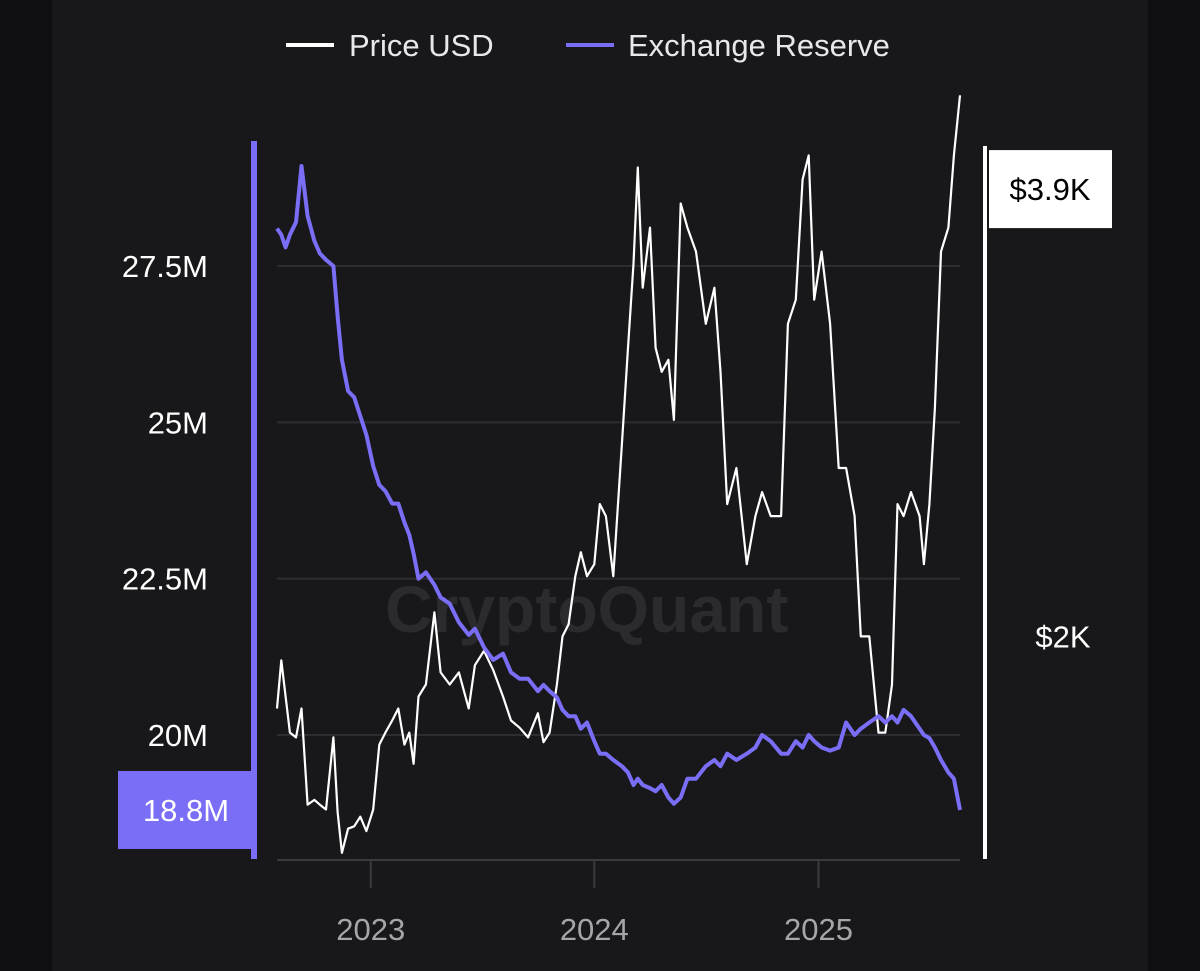 The image size is (1200, 971). Describe the element at coordinates (594, 903) in the screenshot. I see `x-axis-ticks: 2023 2024 2025` at that location.